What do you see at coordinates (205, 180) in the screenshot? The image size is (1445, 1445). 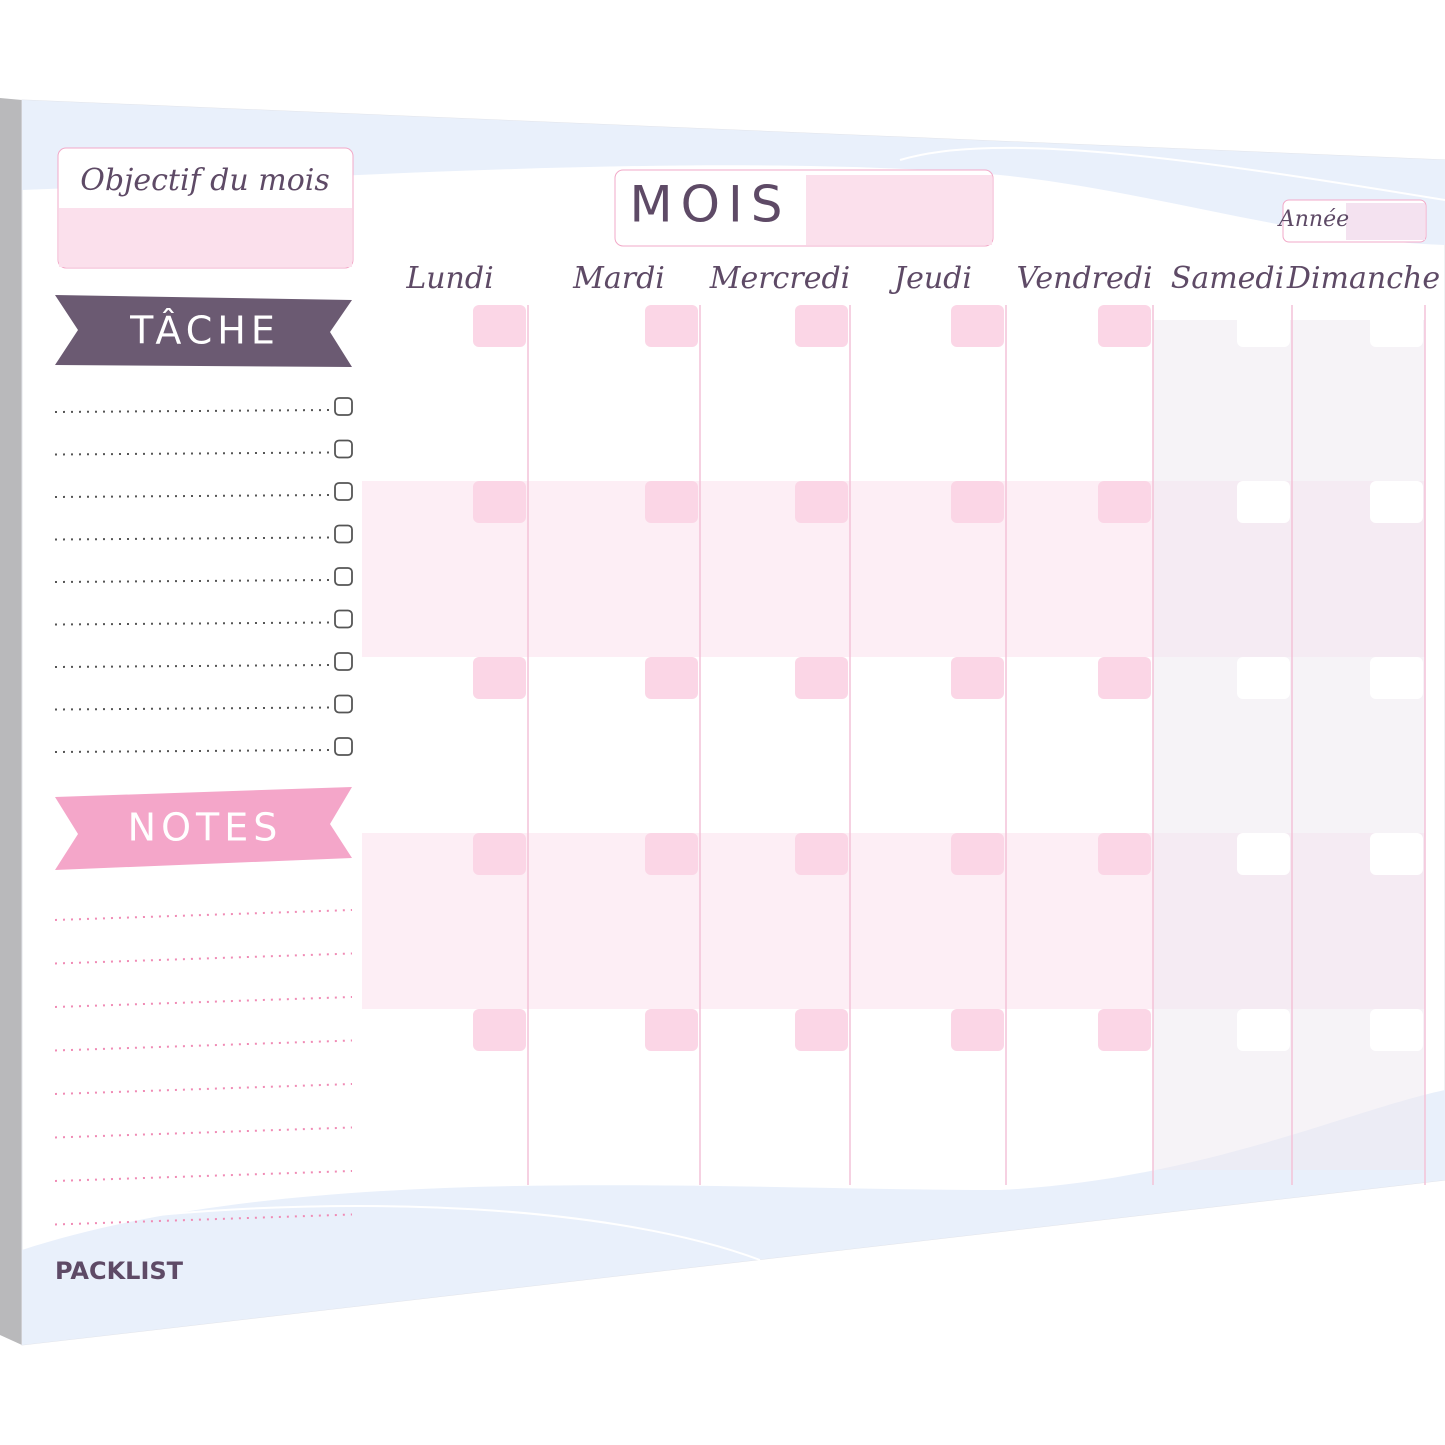 I see `goal-label: Objectif du mois` at bounding box center [205, 180].